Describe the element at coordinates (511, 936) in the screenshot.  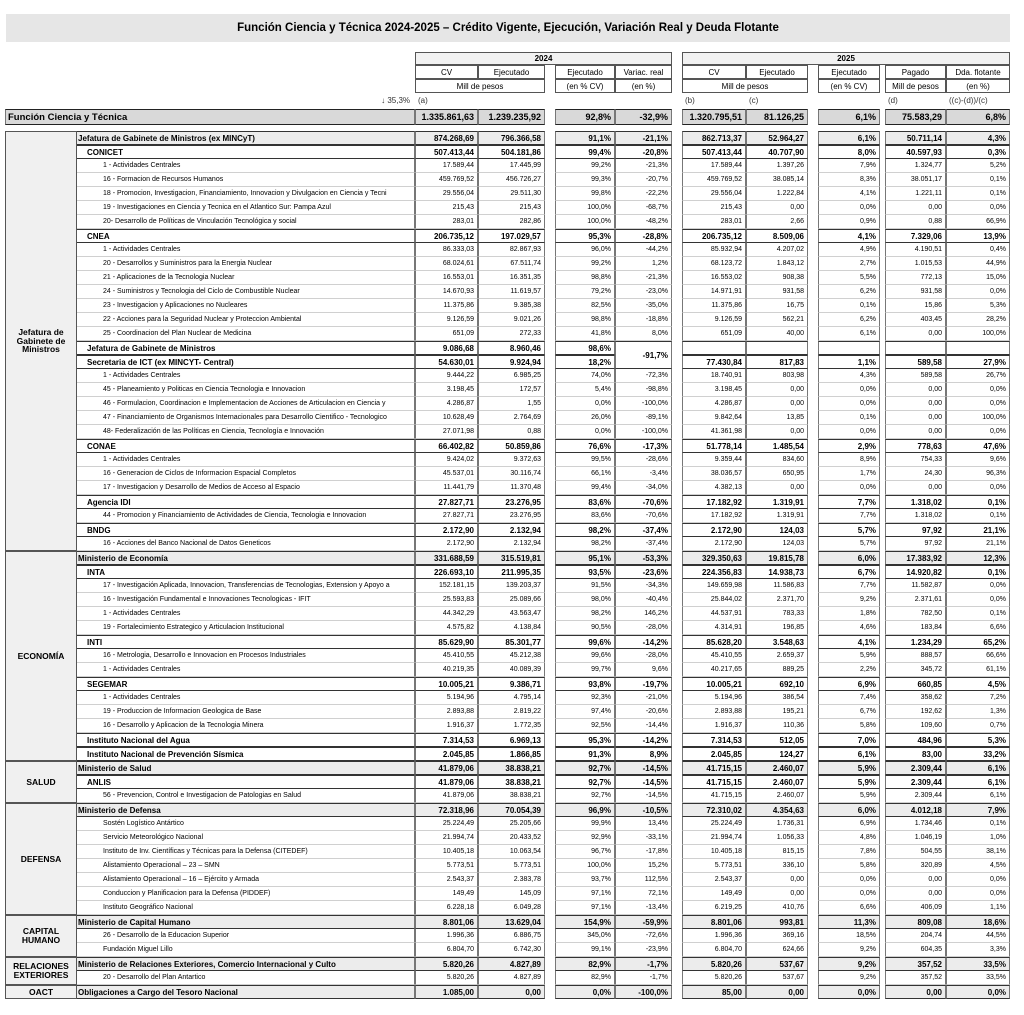
I see `value-cell: 6.886,75` at that location.